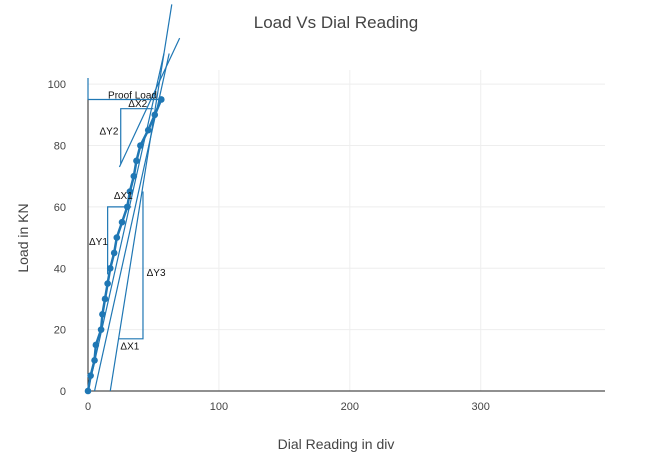 The image size is (657, 459). What do you see at coordinates (336, 444) in the screenshot?
I see `x-axis-title: Dial Reading in div` at bounding box center [336, 444].